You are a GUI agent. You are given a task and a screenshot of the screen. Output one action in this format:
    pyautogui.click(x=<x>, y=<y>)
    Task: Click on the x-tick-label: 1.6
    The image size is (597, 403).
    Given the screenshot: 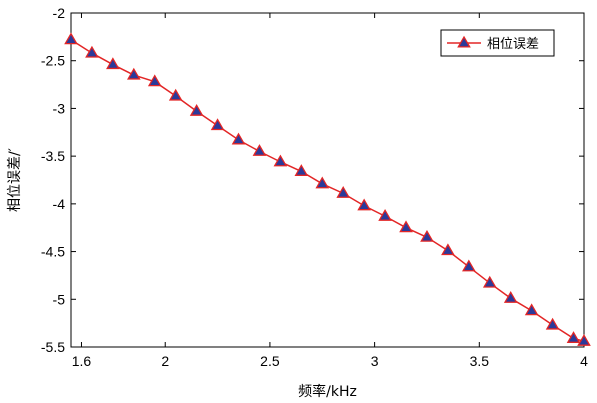 What is the action you would take?
    pyautogui.click(x=82, y=361)
    